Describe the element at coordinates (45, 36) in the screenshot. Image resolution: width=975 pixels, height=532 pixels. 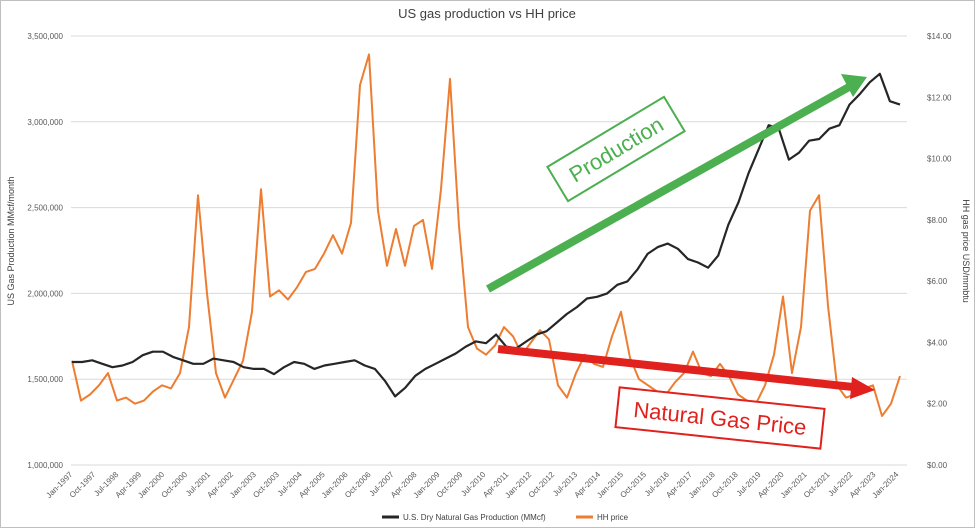
I see `left-tick-label: 3,500,000` at that location.